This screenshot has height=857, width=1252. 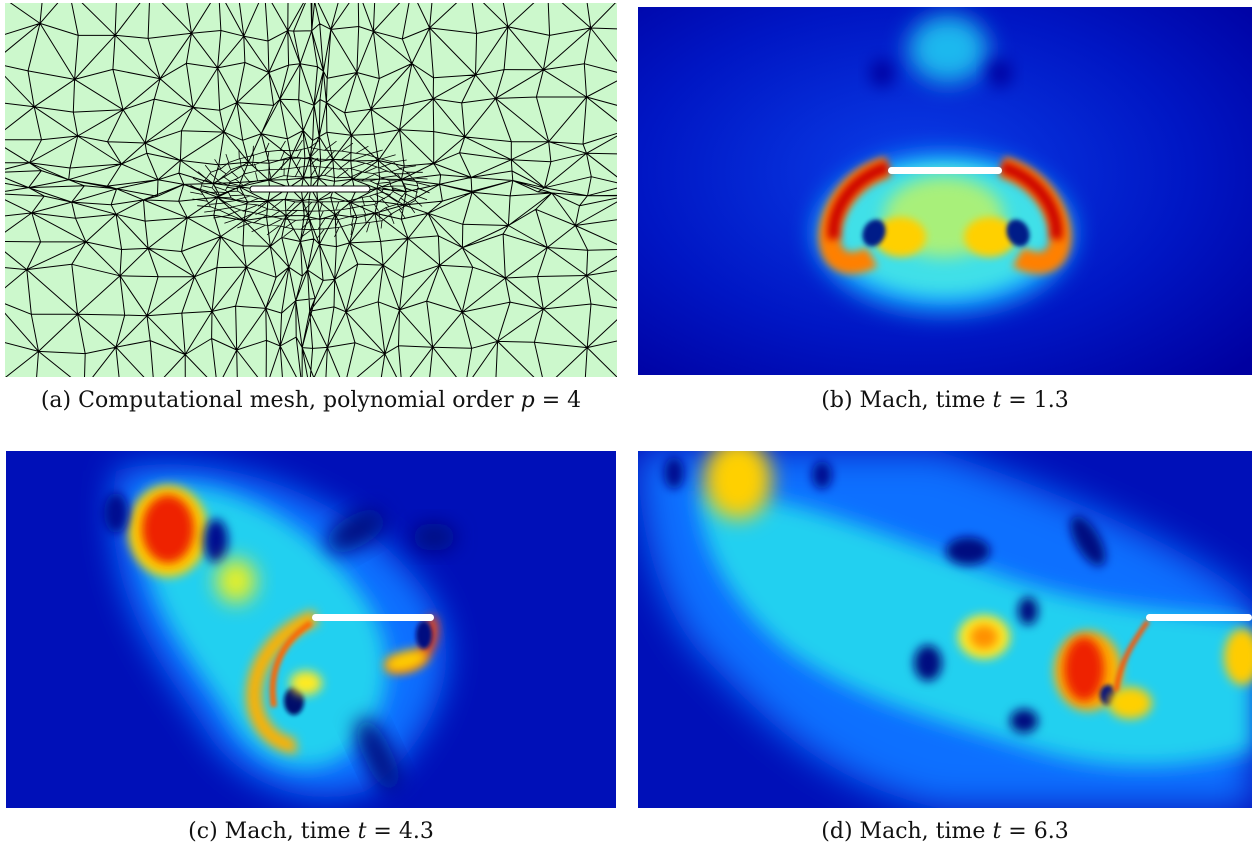 What do you see at coordinates (403, 831) in the screenshot?
I see `caption-c-value: = 4.3` at bounding box center [403, 831].